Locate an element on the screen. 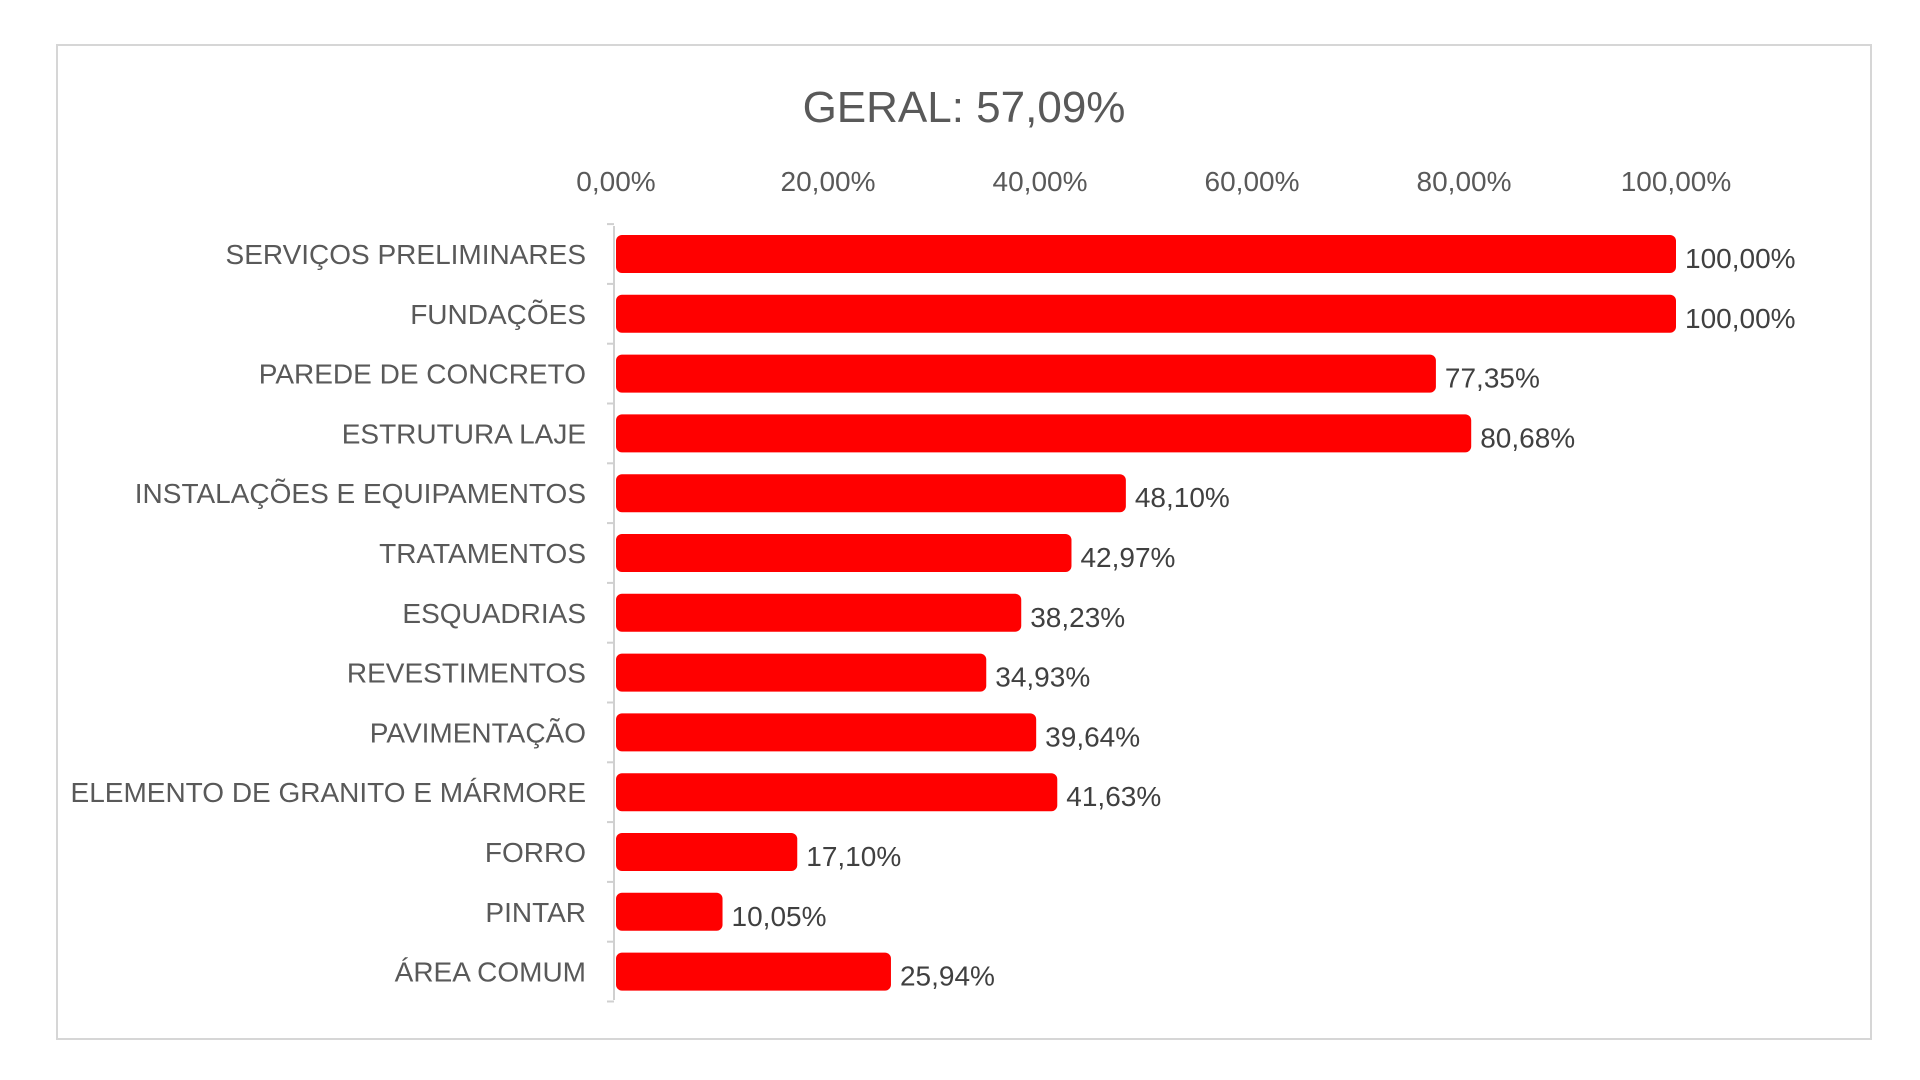 The image size is (1920, 1080). category-label: FORRO is located at coordinates (535, 852).